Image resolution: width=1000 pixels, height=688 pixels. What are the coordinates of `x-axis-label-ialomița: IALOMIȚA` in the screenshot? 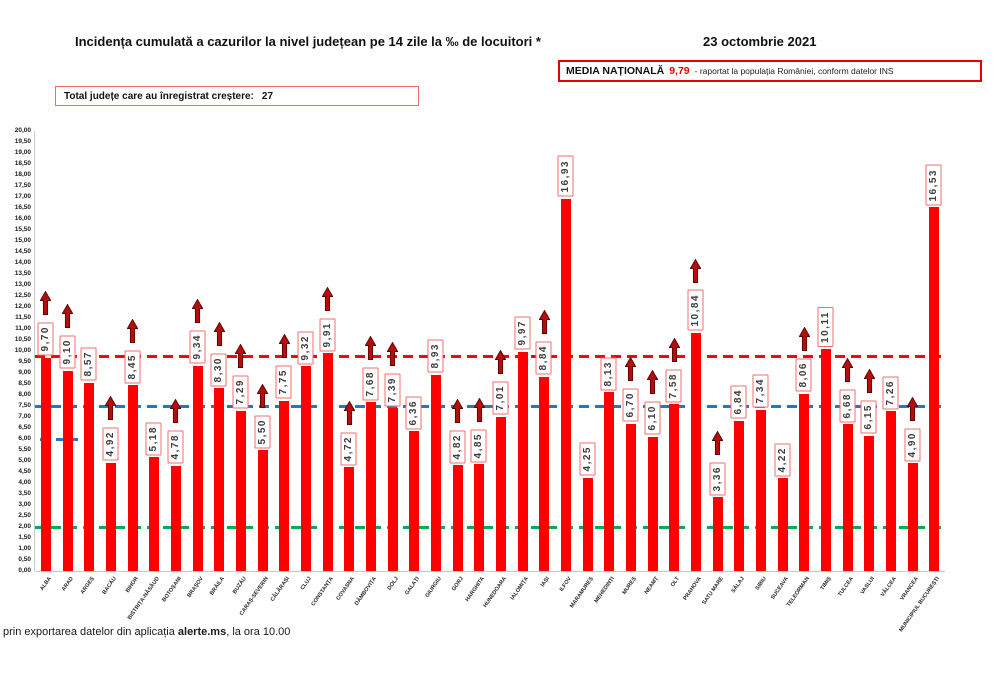 It's located at (519, 589).